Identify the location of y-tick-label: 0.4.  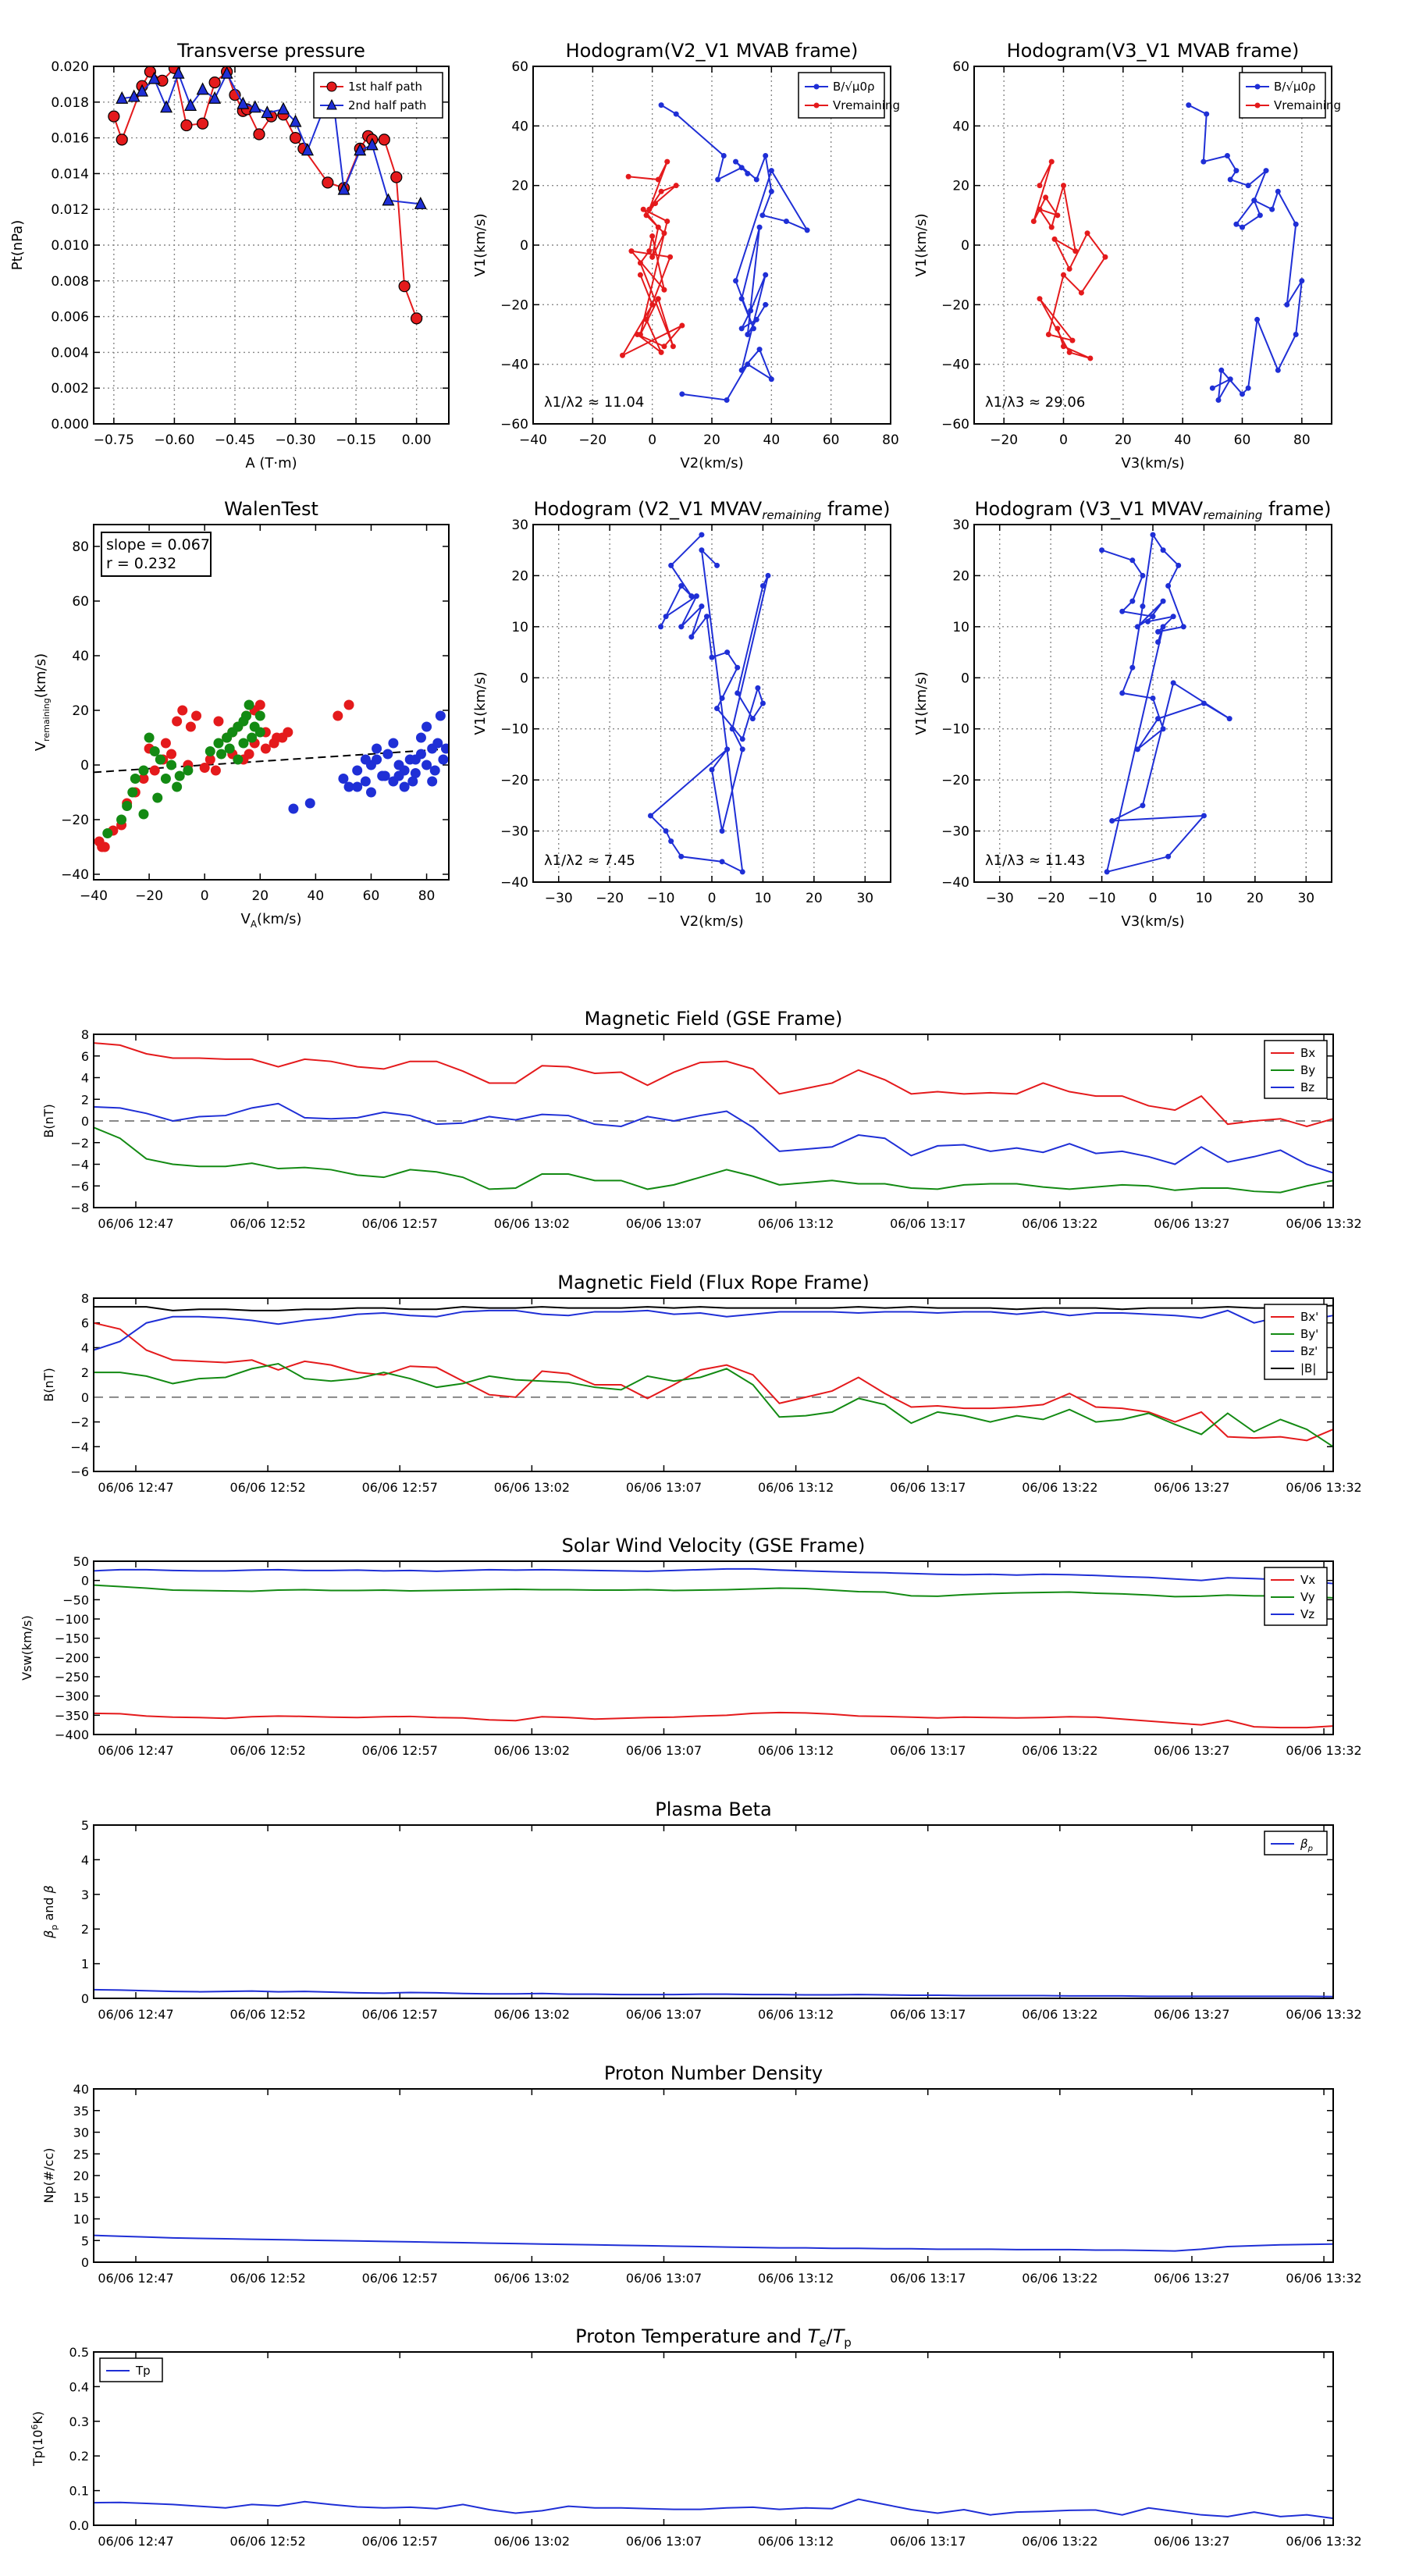
(79, 2386).